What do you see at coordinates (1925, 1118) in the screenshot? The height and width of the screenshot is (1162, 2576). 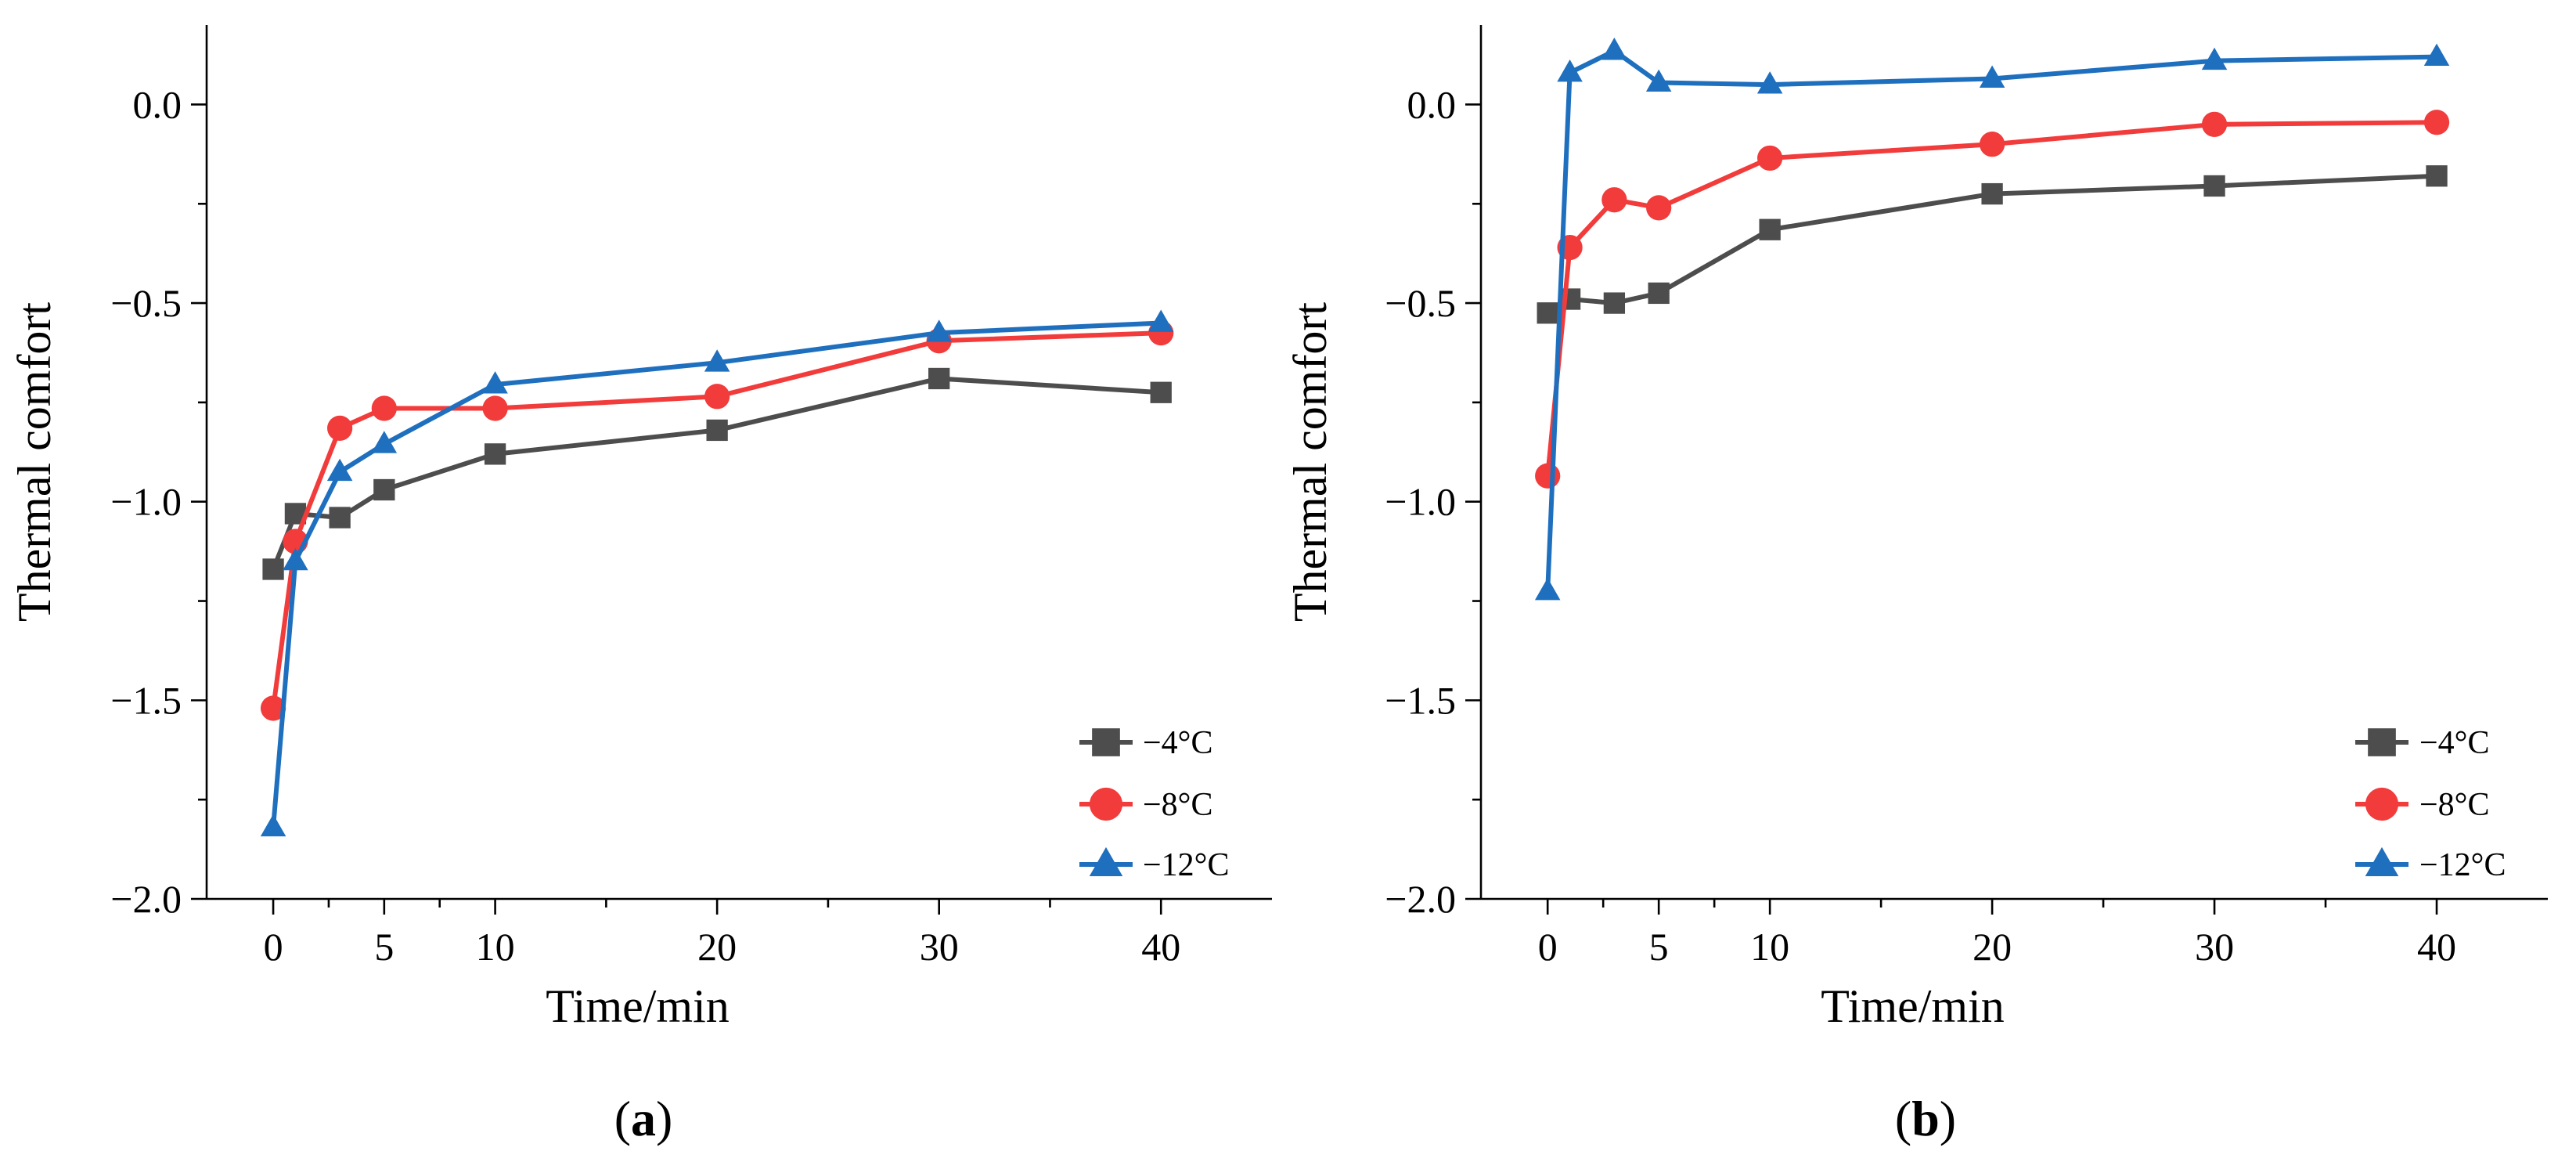 I see `panel-caption: (b)` at bounding box center [1925, 1118].